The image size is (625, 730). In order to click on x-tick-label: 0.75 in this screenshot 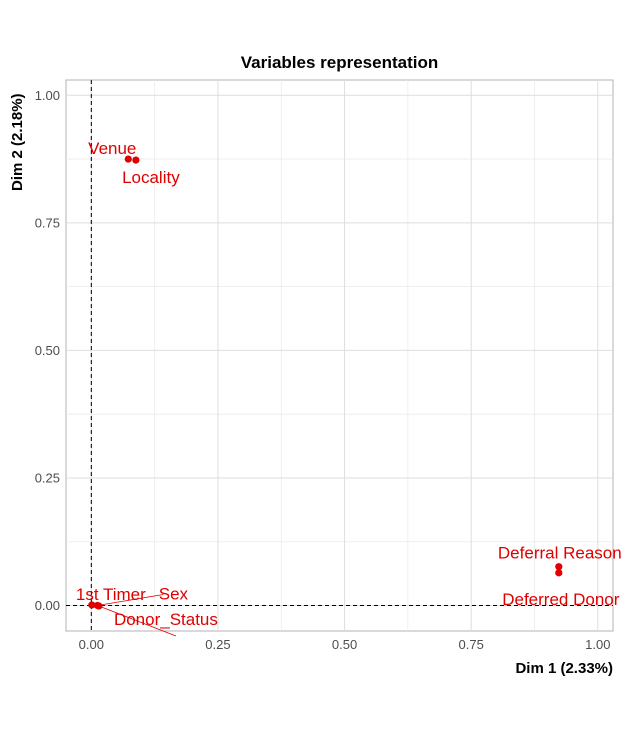, I will do `click(471, 644)`.